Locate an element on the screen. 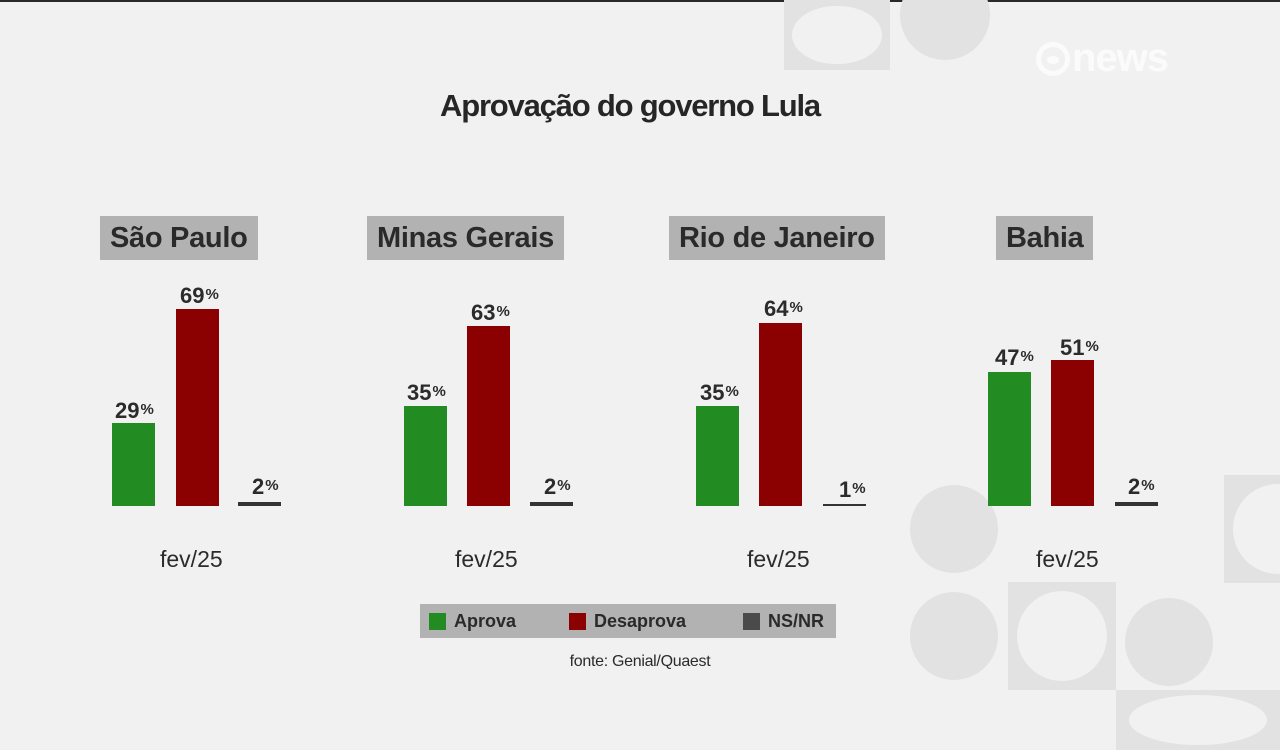 The image size is (1280, 750). gnews-logo: news is located at coordinates (1102, 58).